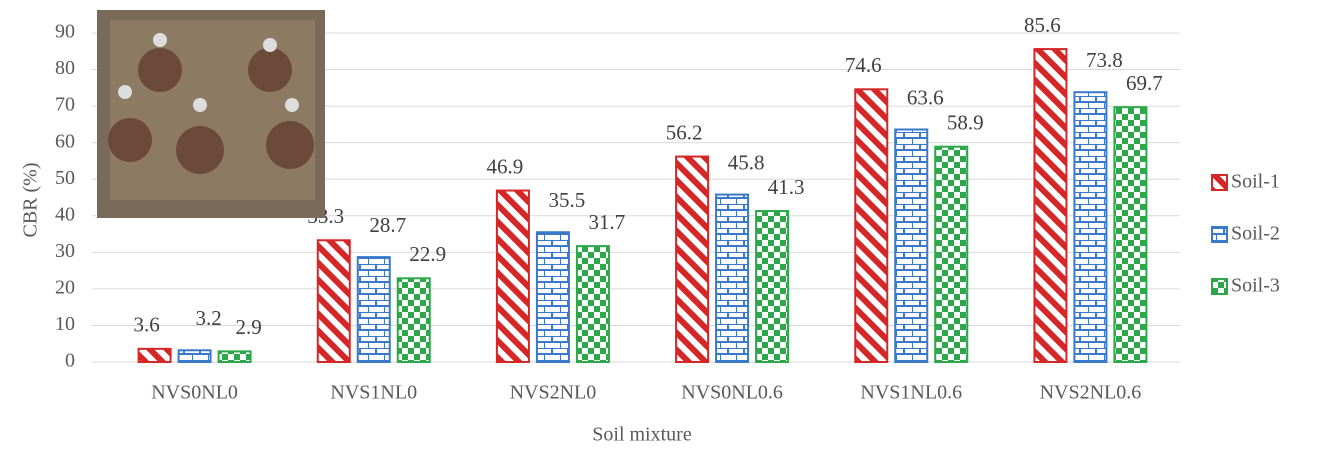 The image size is (1320, 450). What do you see at coordinates (786, 187) in the screenshot?
I see `value-label: 41.3` at bounding box center [786, 187].